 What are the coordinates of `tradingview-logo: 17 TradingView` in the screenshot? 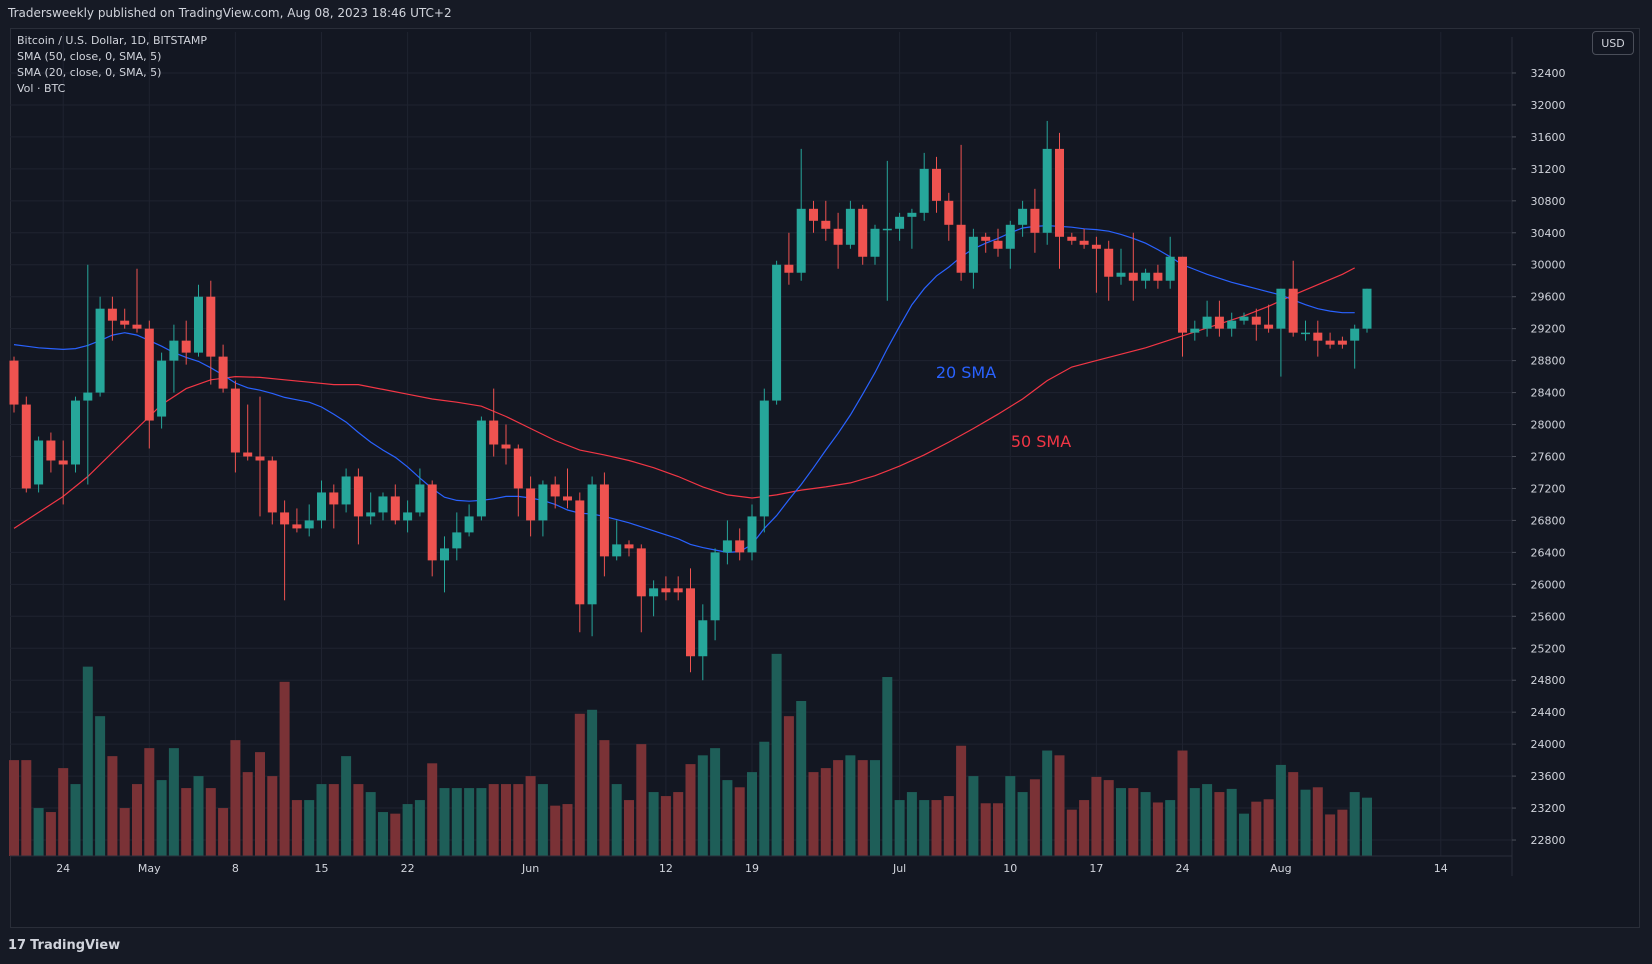 It's located at (64, 945).